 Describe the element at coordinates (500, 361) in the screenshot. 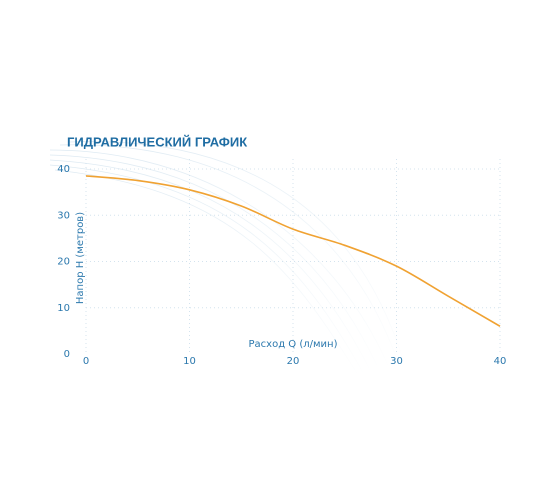

I see `x-tick-label: 40` at that location.